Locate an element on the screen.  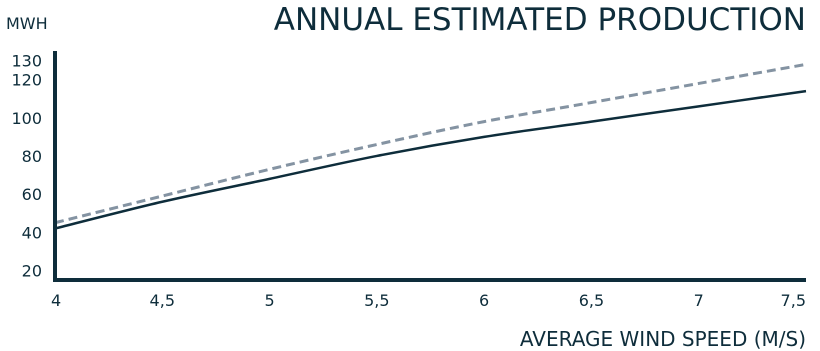
x-tick-label: 5 is located at coordinates (269, 300).